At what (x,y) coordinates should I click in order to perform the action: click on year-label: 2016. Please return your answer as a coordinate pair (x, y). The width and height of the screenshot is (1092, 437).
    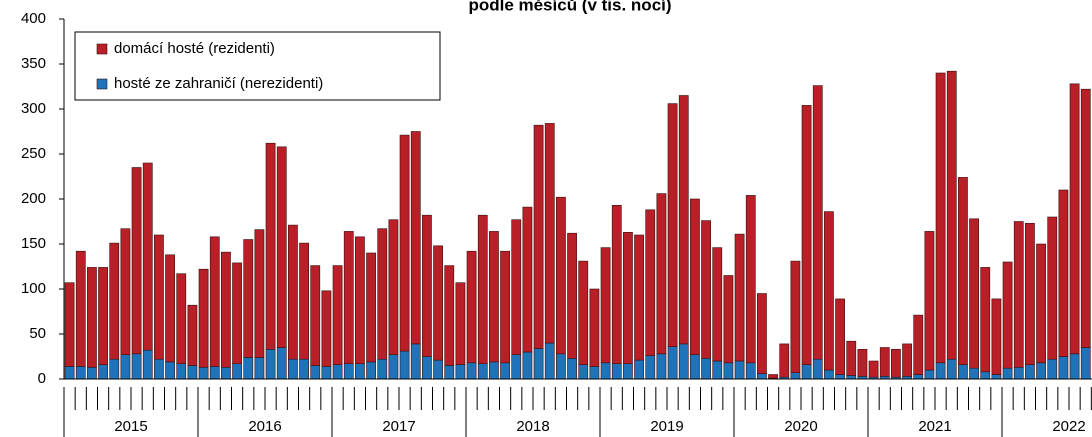
    Looking at the image, I should click on (264, 426).